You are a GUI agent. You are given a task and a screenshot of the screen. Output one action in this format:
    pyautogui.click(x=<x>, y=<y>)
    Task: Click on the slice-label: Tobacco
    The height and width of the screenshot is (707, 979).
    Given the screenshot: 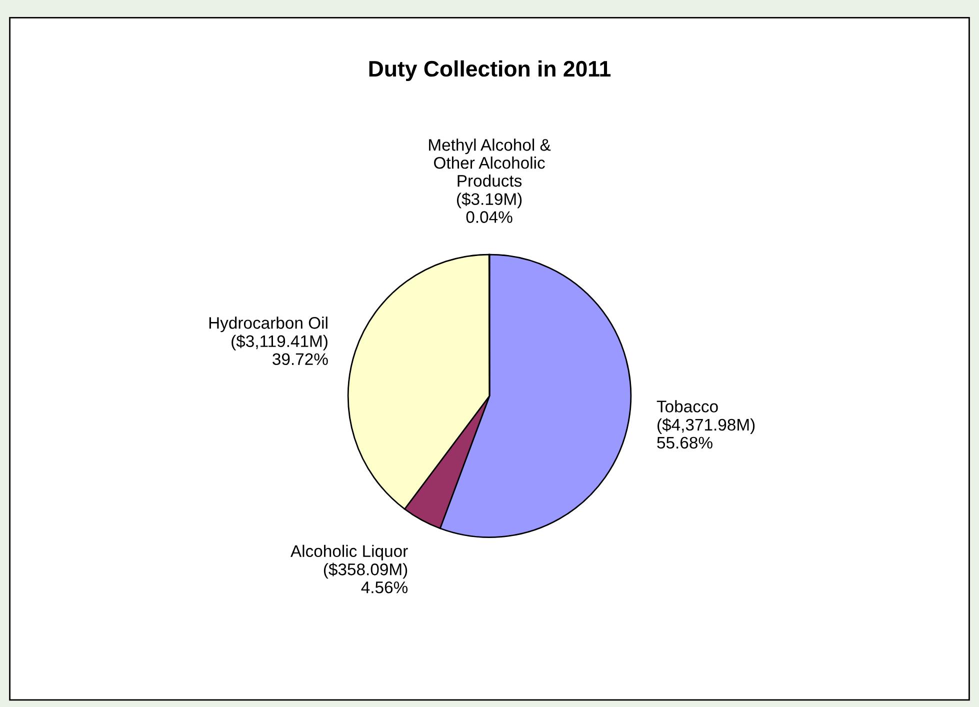 What is the action you would take?
    pyautogui.click(x=687, y=406)
    